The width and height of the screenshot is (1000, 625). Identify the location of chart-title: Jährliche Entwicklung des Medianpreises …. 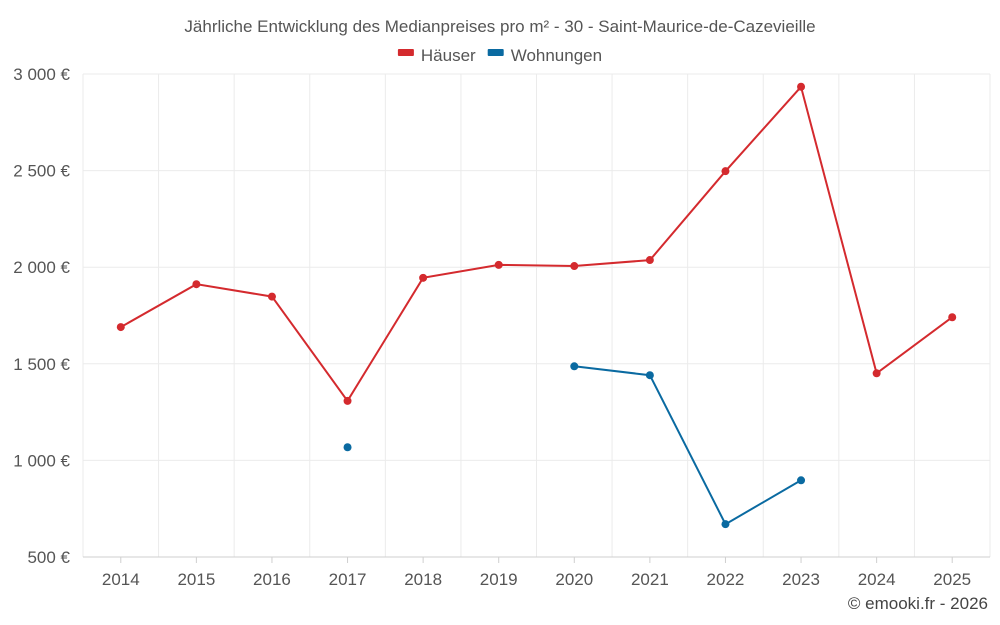
(499, 26).